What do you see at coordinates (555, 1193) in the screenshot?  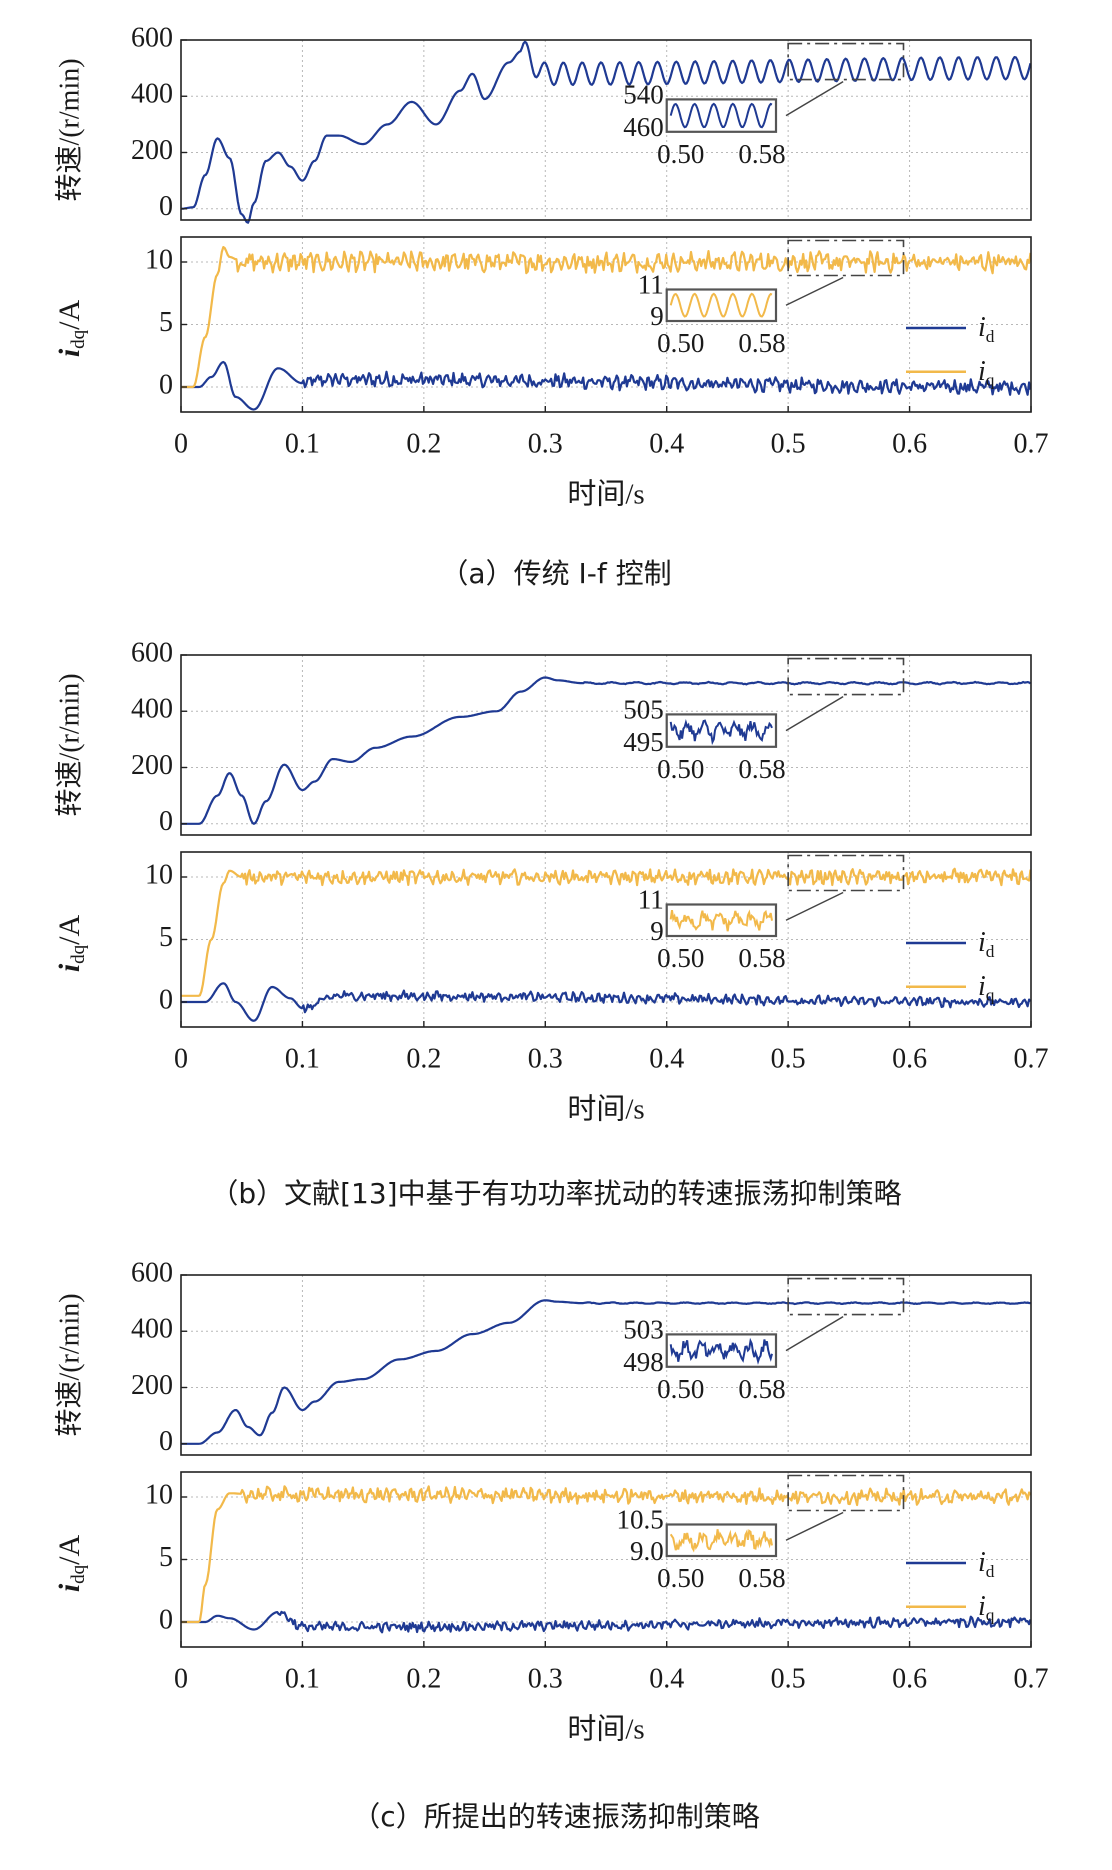 I see `panel-caption: （b）文献[13]中基于有功功率扰动的转速振荡抑制策略` at bounding box center [555, 1193].